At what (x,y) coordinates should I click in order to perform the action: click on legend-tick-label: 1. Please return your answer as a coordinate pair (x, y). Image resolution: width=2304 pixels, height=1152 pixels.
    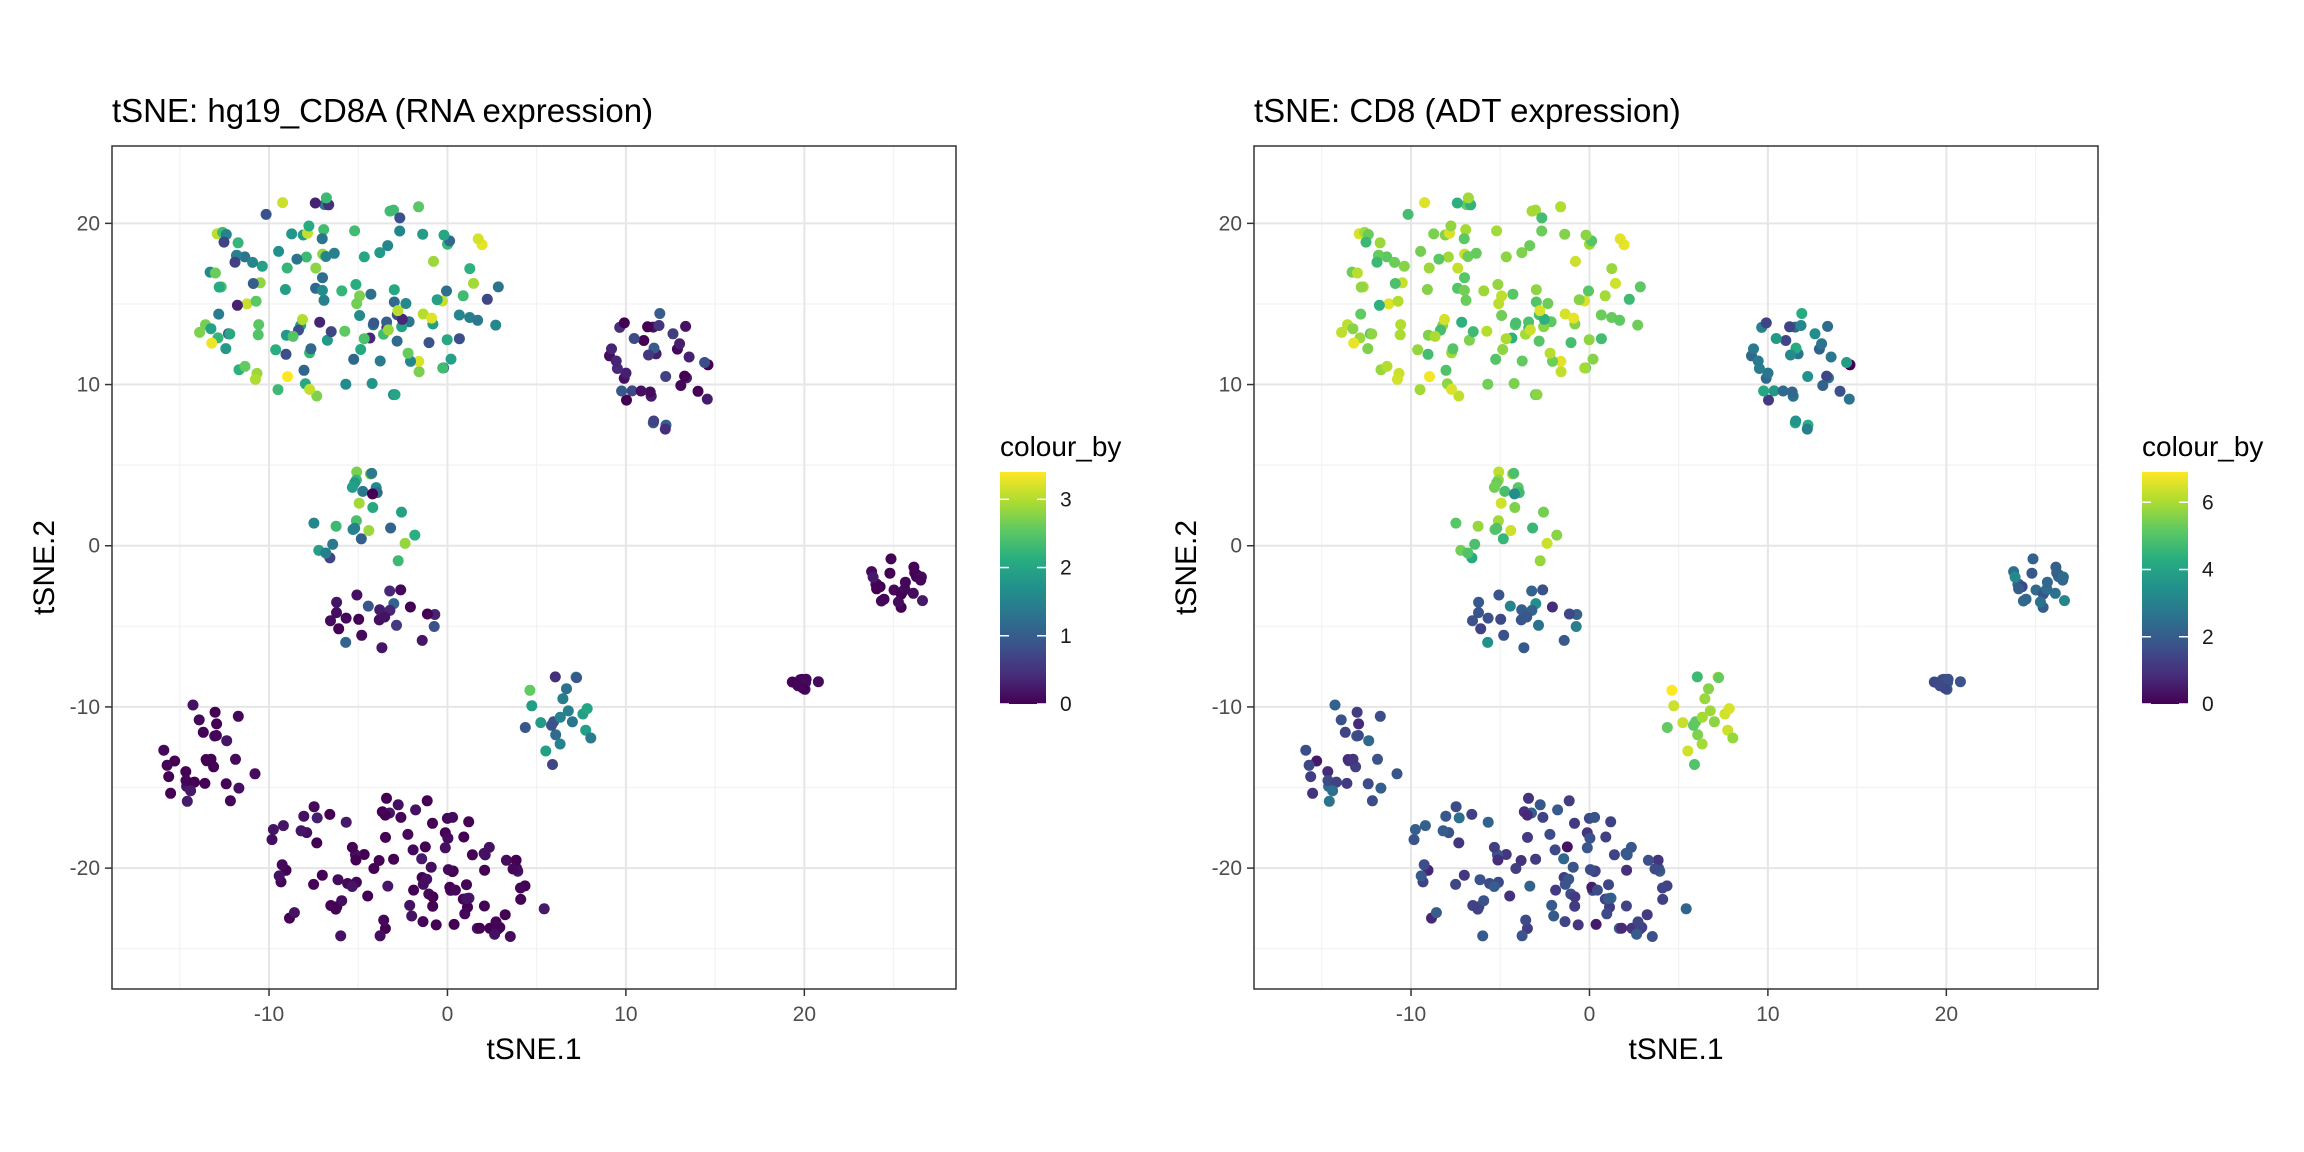
    Looking at the image, I should click on (1066, 636).